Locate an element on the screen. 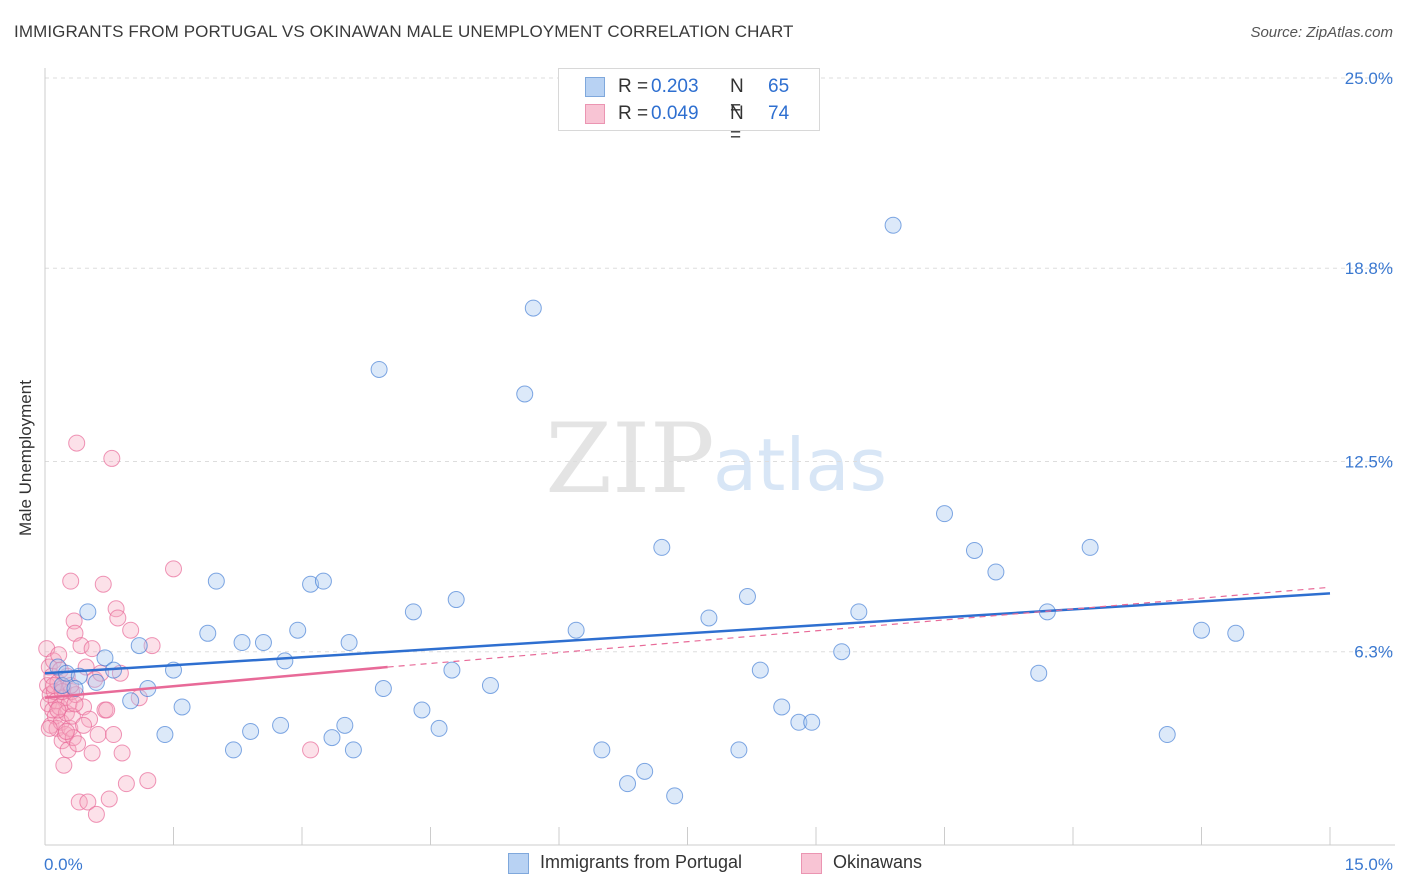 Image resolution: width=1406 pixels, height=892 pixels. okinawans-trend-line is located at coordinates (216, 682).